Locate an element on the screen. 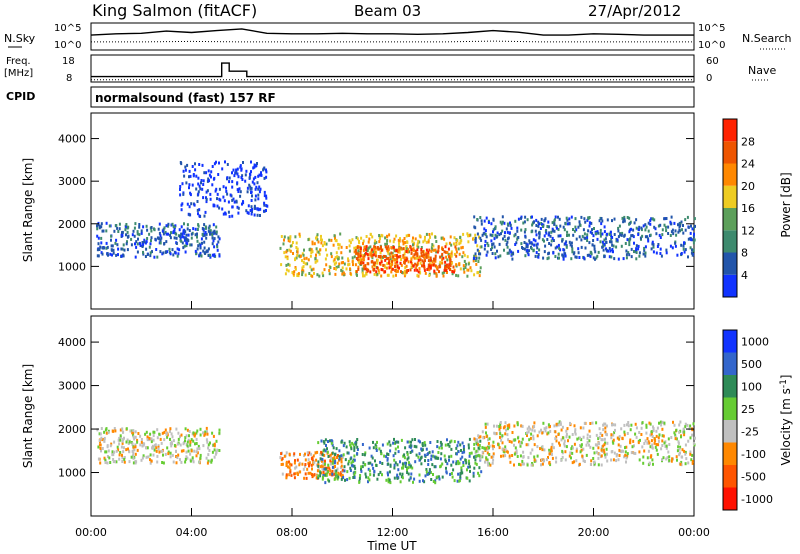 The width and height of the screenshot is (800, 554). time-axis-label: Time UT is located at coordinates (391, 546).